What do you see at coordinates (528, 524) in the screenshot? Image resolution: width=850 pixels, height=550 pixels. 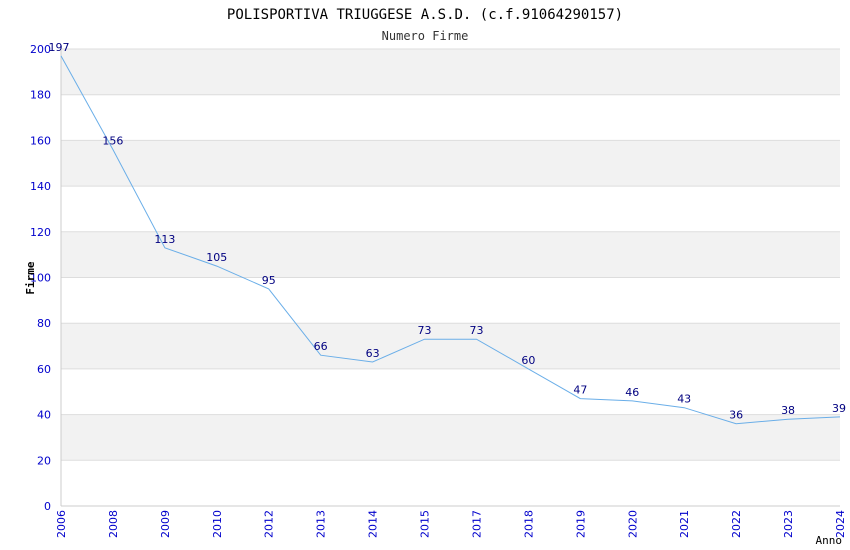 I see `x-tick-label: 2018` at bounding box center [528, 524].